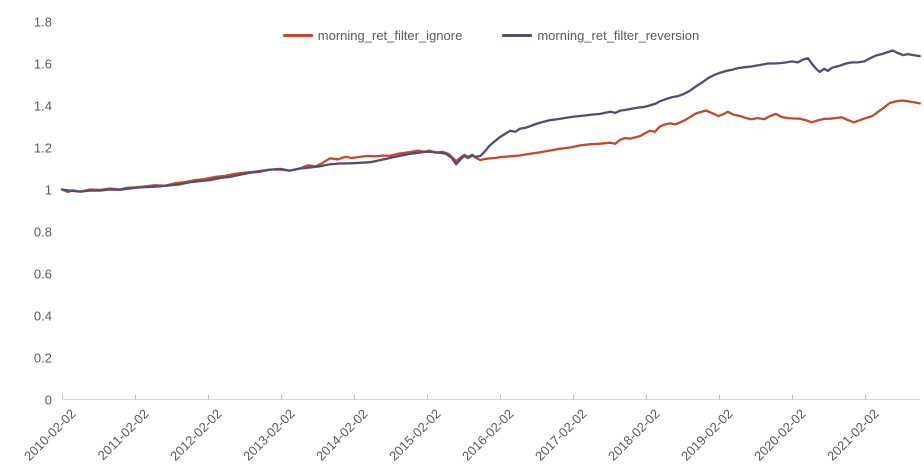 The image size is (924, 474). What do you see at coordinates (42, 273) in the screenshot?
I see `y-axis-tick-label: 0.6` at bounding box center [42, 273].